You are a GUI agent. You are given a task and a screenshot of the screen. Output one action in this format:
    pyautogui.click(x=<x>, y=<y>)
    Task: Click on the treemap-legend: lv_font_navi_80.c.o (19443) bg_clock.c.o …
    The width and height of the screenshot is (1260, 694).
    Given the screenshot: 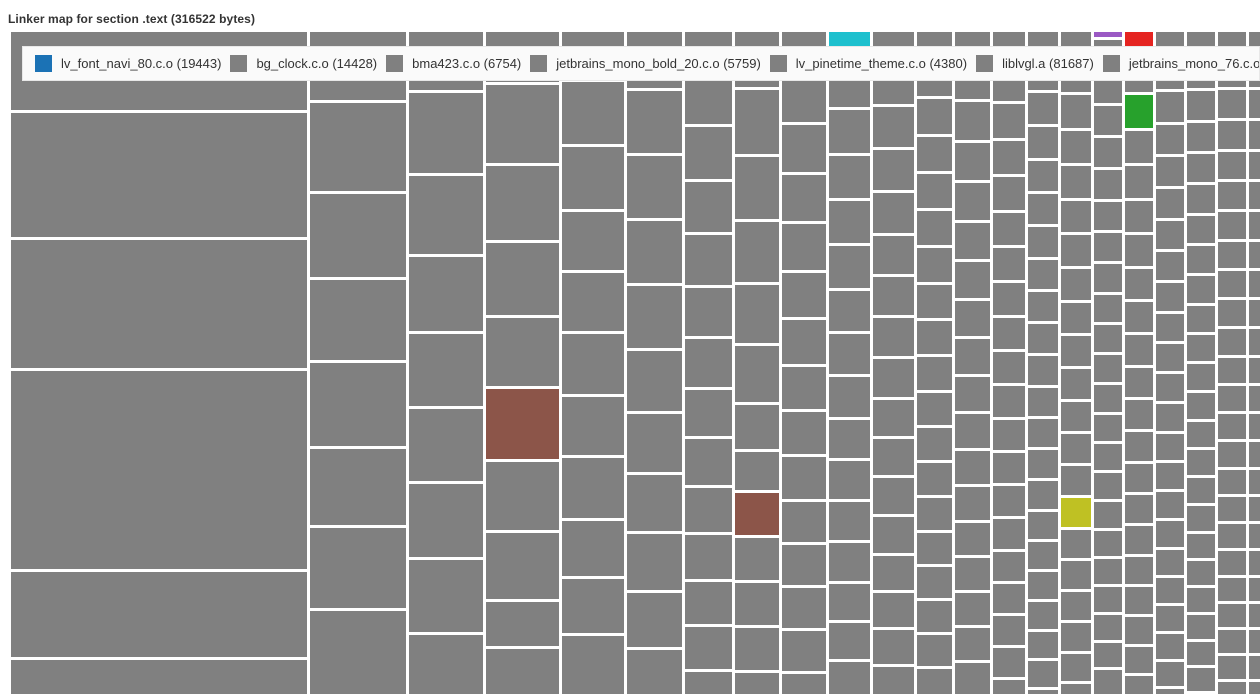 What is the action you would take?
    pyautogui.click(x=641, y=63)
    